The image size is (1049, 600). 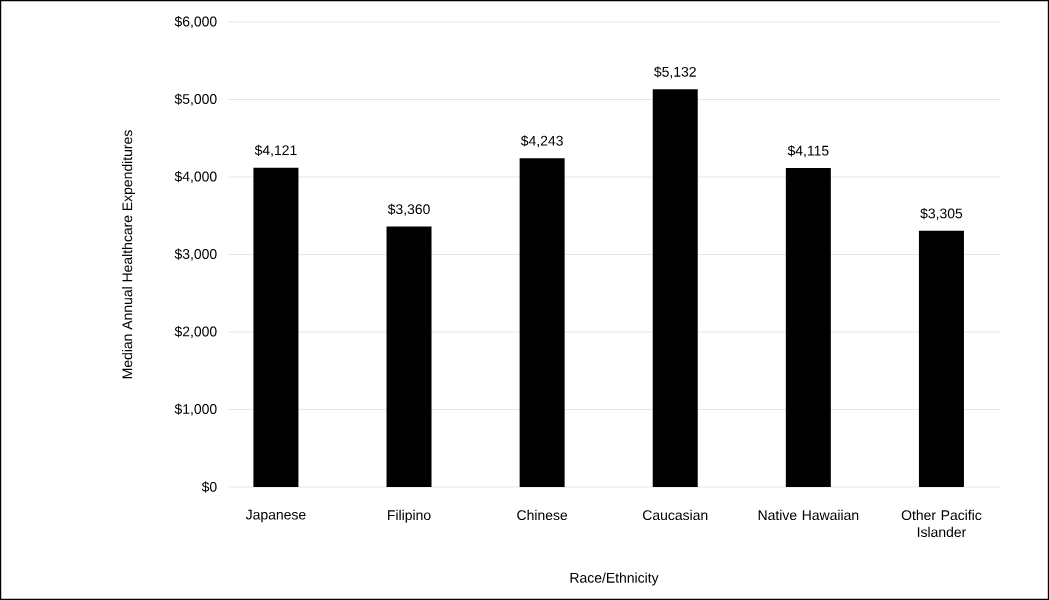 What do you see at coordinates (128, 254) in the screenshot?
I see `y-axis-title: Median Annual Healthcare Expenditures` at bounding box center [128, 254].